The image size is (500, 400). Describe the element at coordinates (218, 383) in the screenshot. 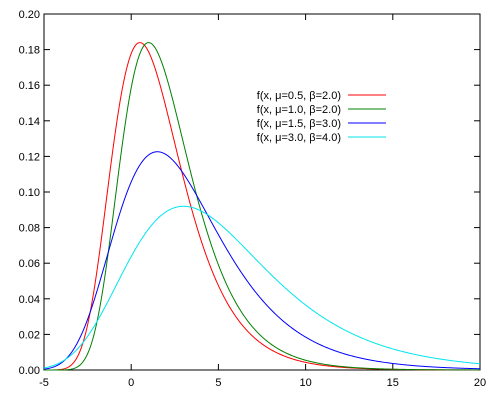

I see `x-tick-label: 5` at that location.